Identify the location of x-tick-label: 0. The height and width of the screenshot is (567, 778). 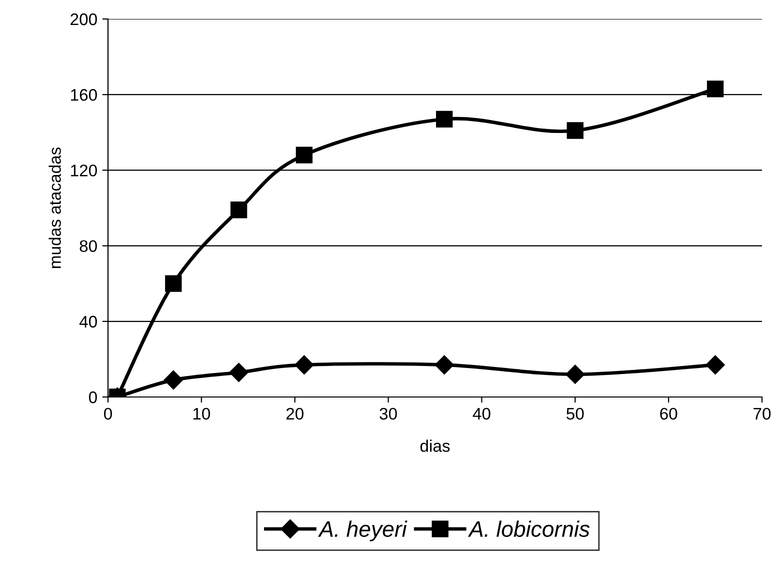
(108, 414).